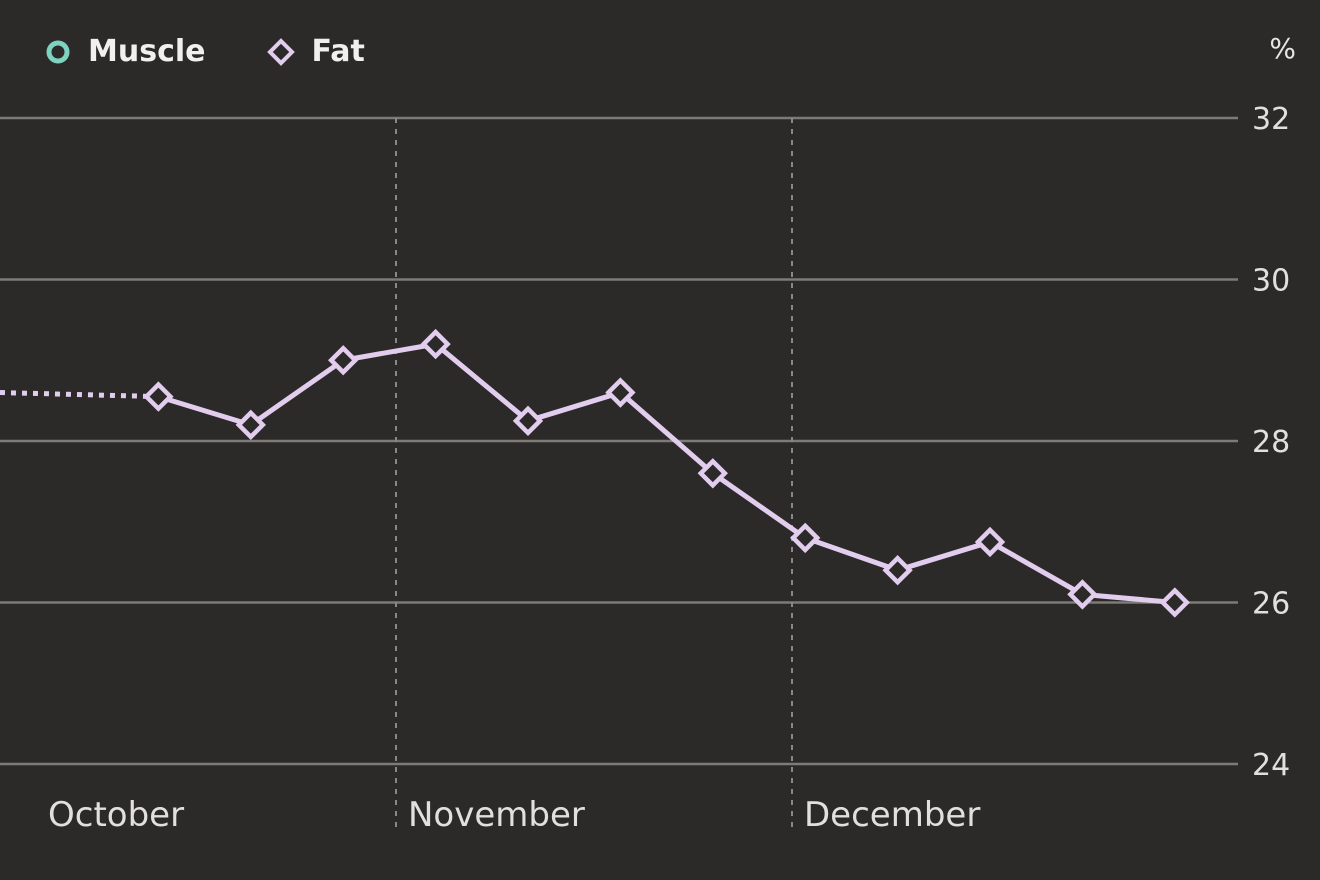  I want to click on legend-item-muscle: Muscle, so click(124, 51).